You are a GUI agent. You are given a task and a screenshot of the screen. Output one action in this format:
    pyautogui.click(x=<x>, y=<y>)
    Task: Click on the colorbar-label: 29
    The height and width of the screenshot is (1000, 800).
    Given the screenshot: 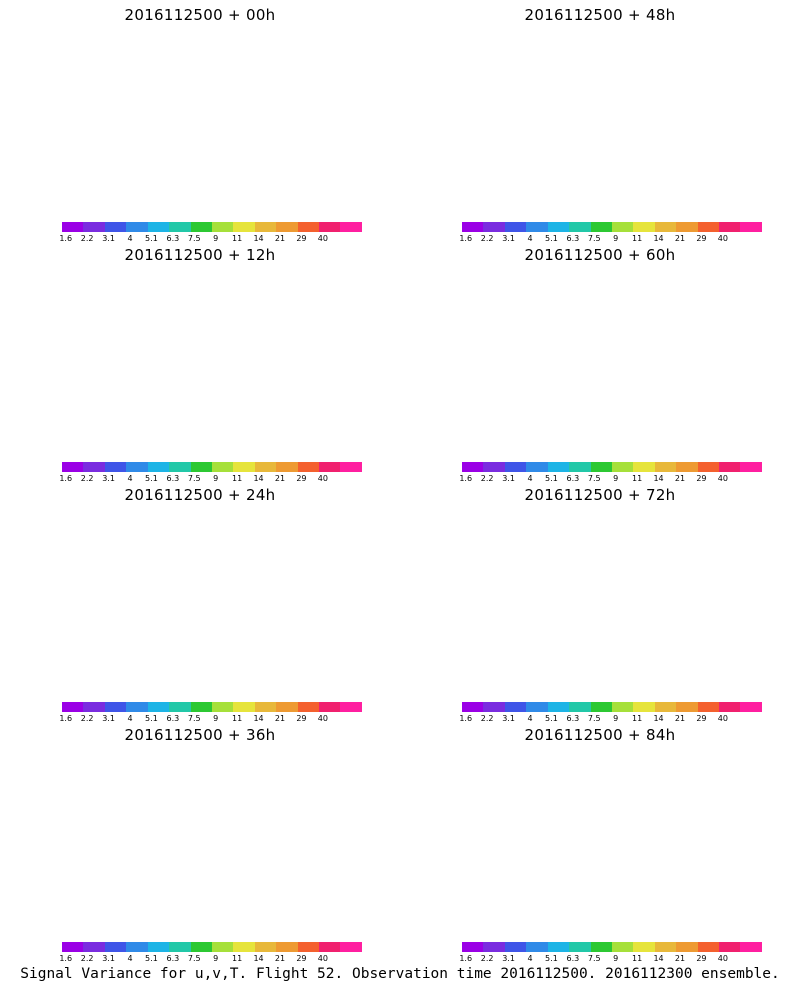 What is the action you would take?
    pyautogui.click(x=301, y=238)
    